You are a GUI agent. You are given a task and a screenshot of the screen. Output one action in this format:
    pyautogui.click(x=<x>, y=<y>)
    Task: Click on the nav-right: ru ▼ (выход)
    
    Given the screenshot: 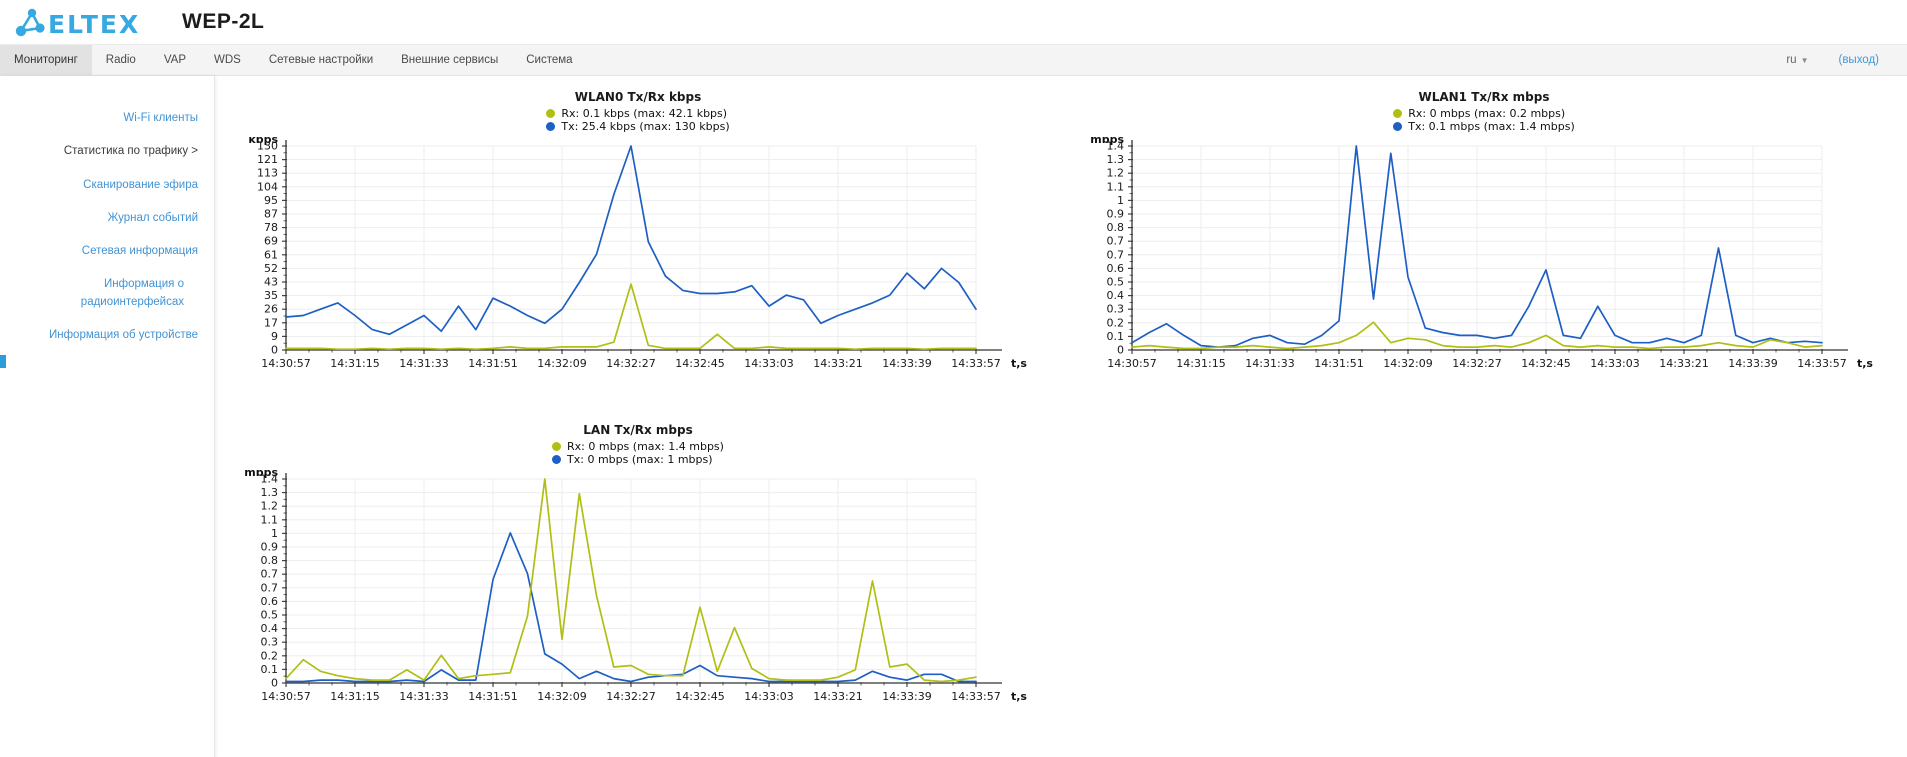 What is the action you would take?
    pyautogui.click(x=1846, y=60)
    